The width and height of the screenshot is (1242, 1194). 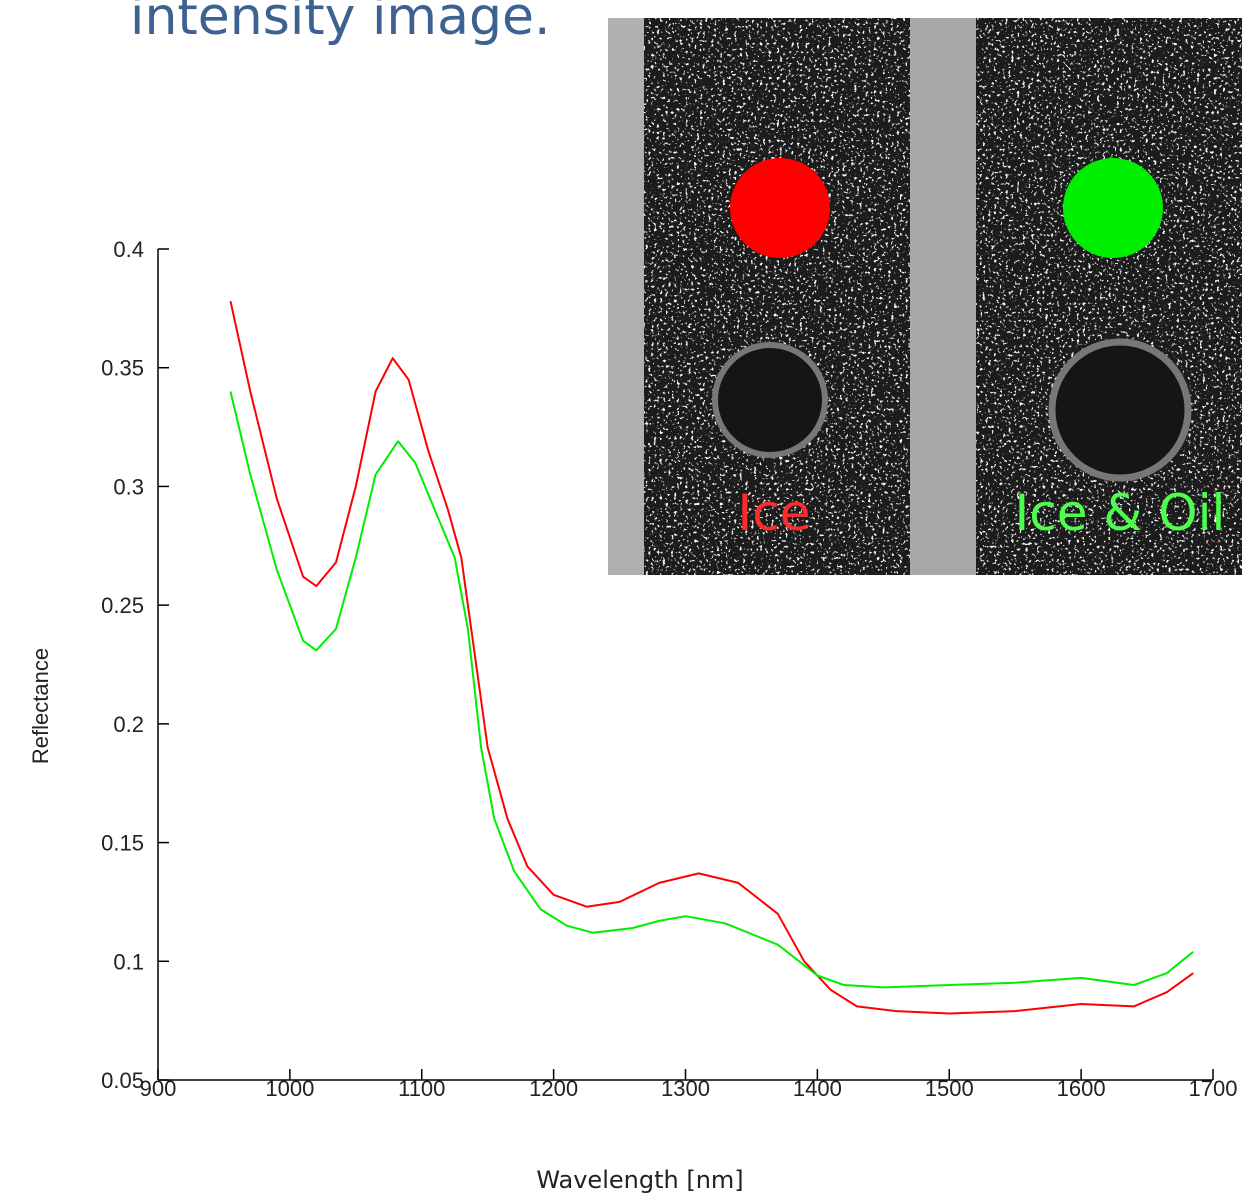 I want to click on y-tick-label: 0.35, so click(x=122, y=368).